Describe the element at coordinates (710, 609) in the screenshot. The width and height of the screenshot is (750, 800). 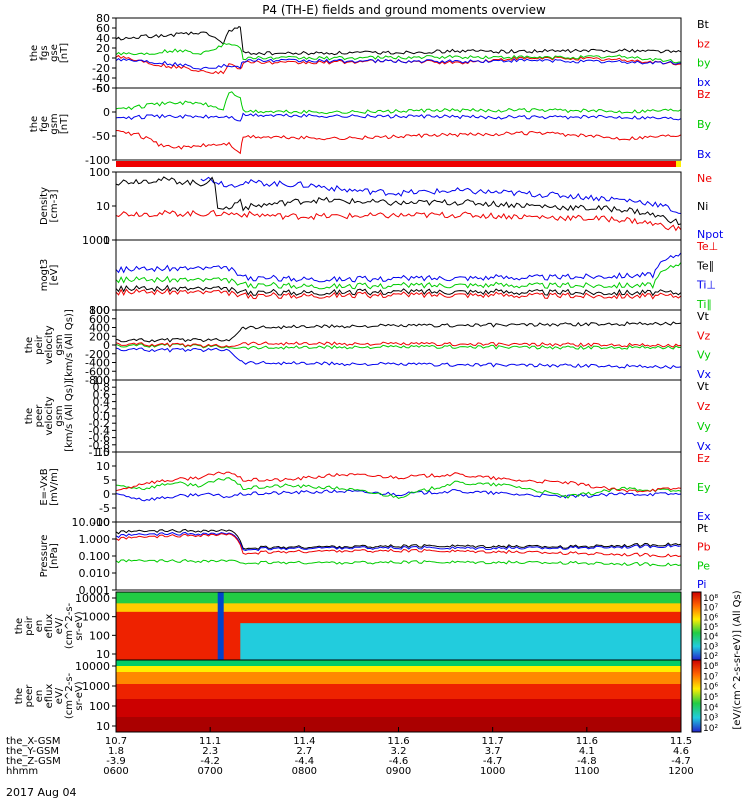
I see `colorbar-label: 10⁷` at that location.